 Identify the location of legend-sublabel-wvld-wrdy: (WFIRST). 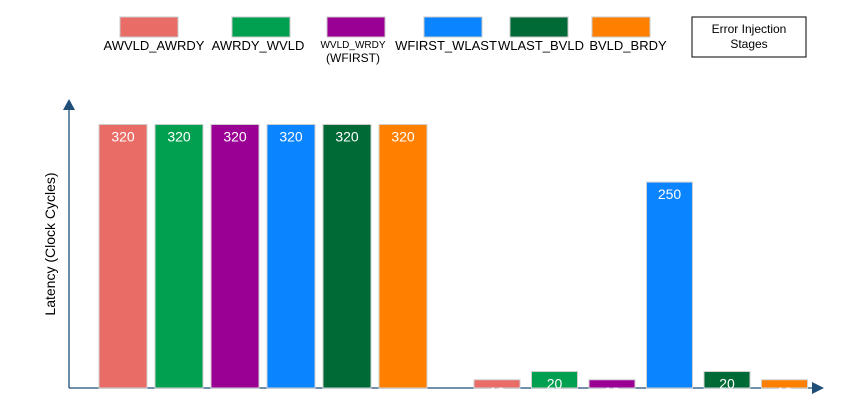
(353, 58).